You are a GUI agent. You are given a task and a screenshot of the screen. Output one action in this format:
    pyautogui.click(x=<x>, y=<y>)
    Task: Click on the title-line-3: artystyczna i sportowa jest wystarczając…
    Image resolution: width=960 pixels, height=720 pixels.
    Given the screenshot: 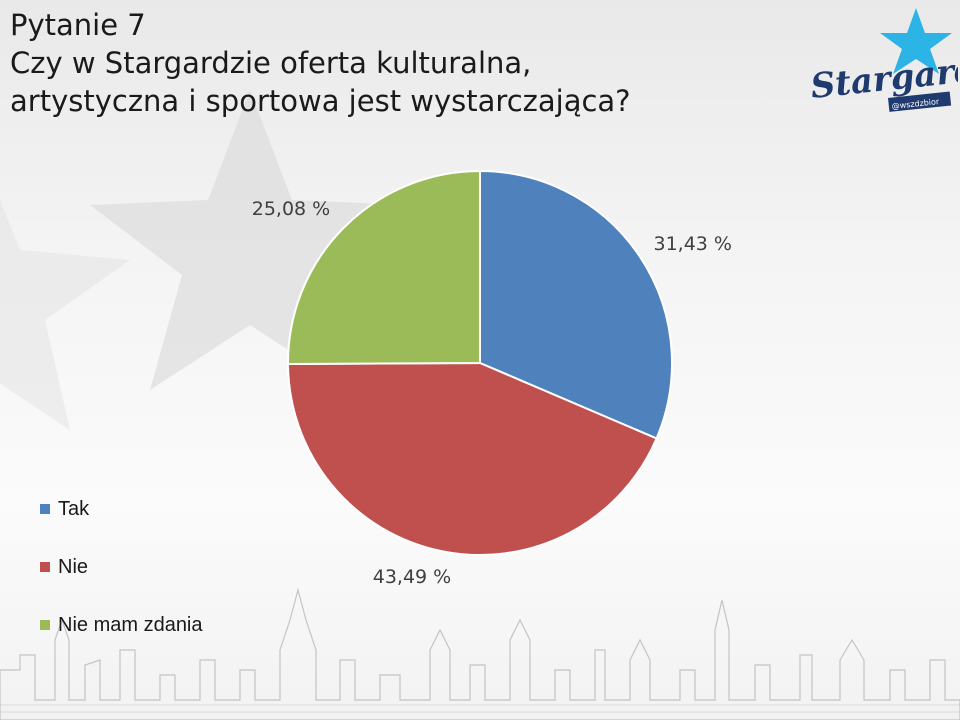 What is the action you would take?
    pyautogui.click(x=320, y=101)
    